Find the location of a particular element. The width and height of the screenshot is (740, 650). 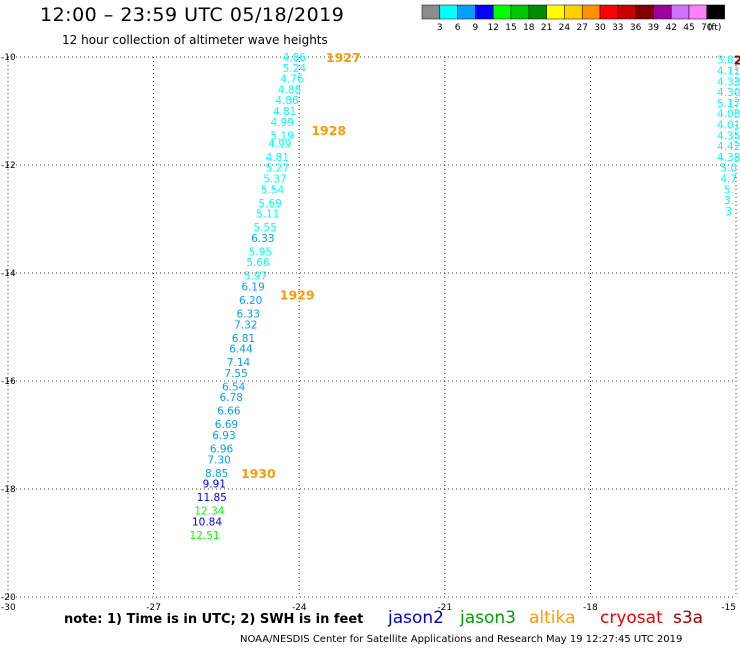

legend-cryosat: cryosat is located at coordinates (631, 618).